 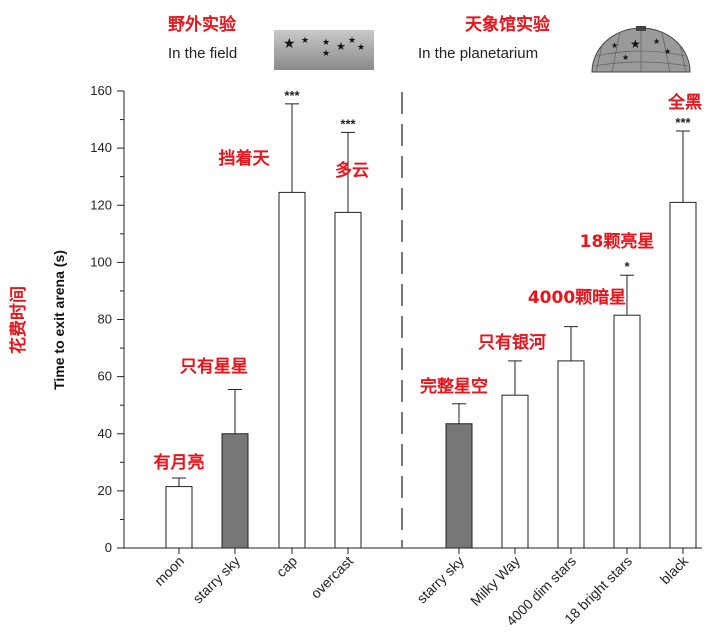 I want to click on field-sky-icon: ★ ★ ★ ★ ★ ★ ★, so click(x=324, y=50).